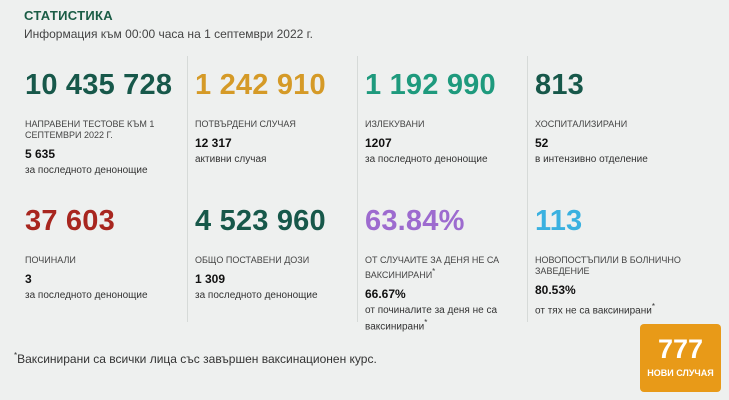 This screenshot has height=400, width=729. I want to click on stat-sub-label: активни случая, so click(231, 159).